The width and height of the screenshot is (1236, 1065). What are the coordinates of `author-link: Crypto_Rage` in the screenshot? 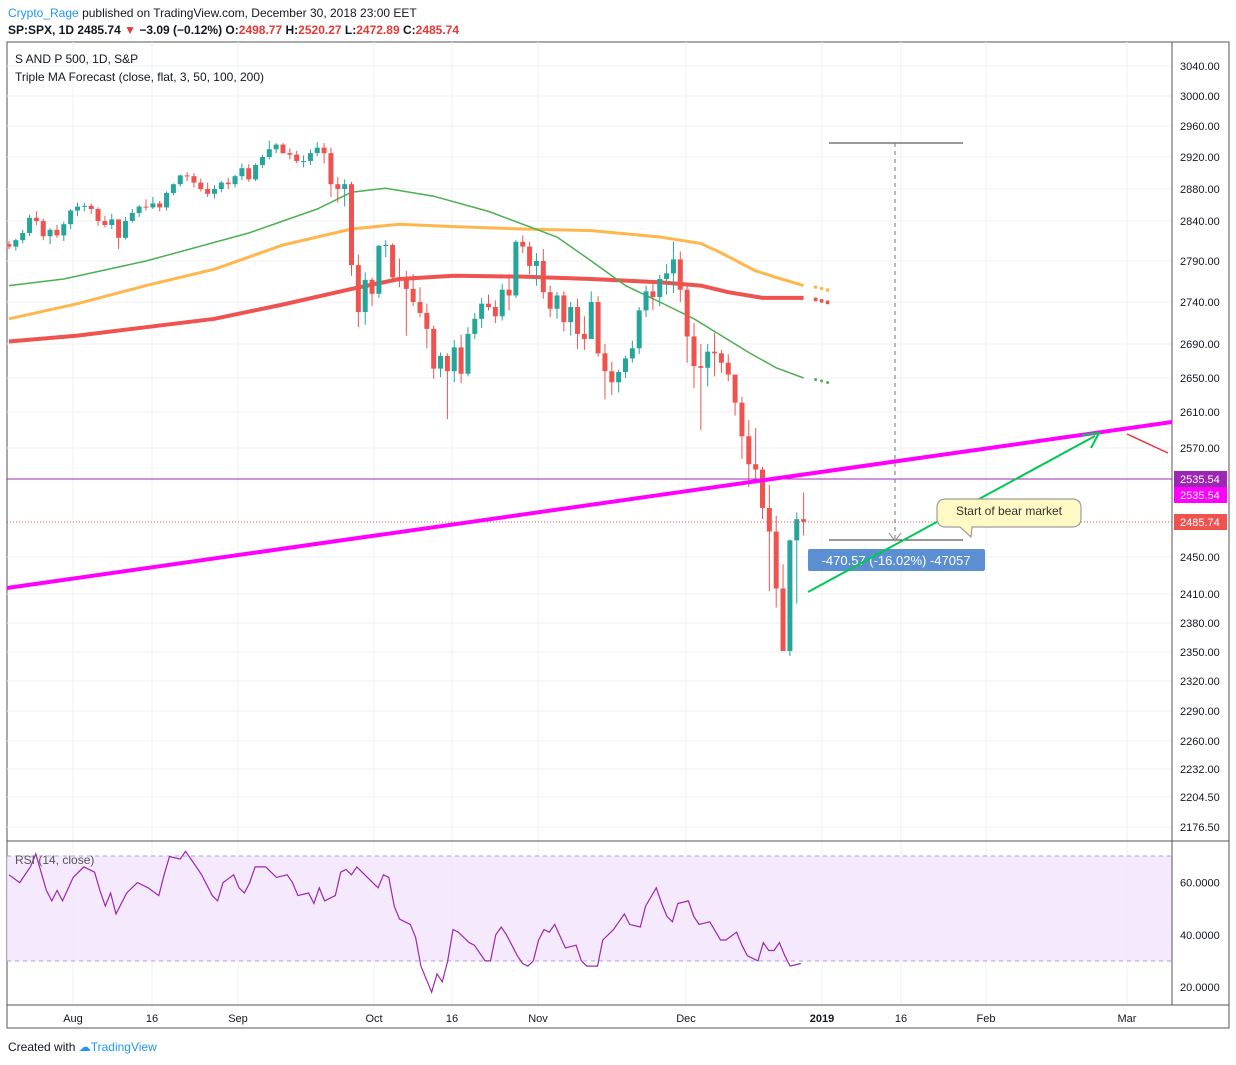 It's located at (43, 13).